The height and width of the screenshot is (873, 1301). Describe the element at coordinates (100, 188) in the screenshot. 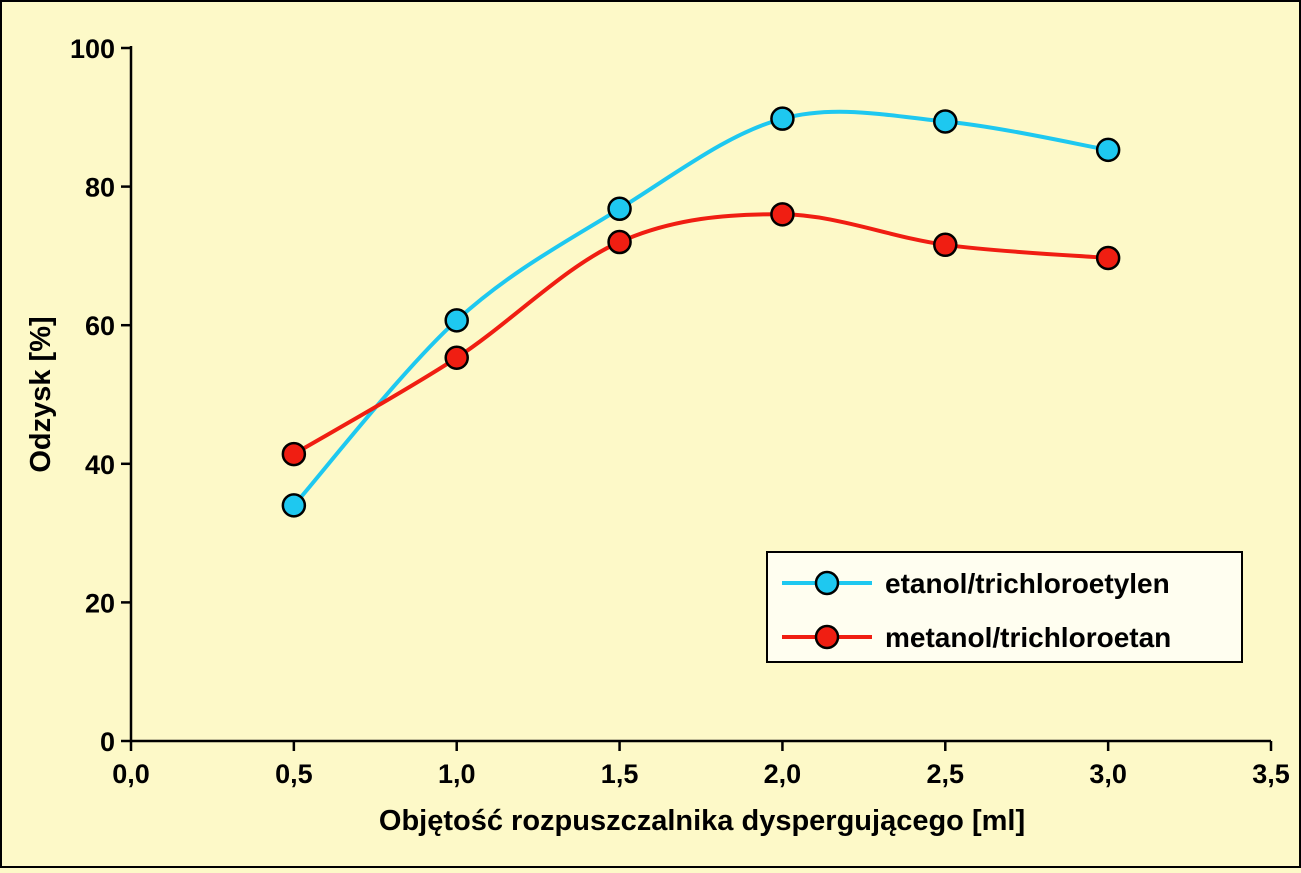

I see `y-tick-label: 80` at that location.